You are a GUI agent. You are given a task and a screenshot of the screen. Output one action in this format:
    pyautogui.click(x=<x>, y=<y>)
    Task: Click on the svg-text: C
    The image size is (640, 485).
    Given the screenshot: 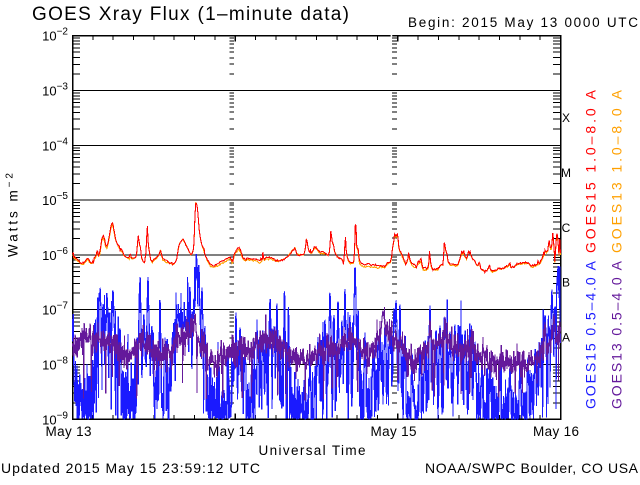 What is the action you would take?
    pyautogui.click(x=566, y=228)
    